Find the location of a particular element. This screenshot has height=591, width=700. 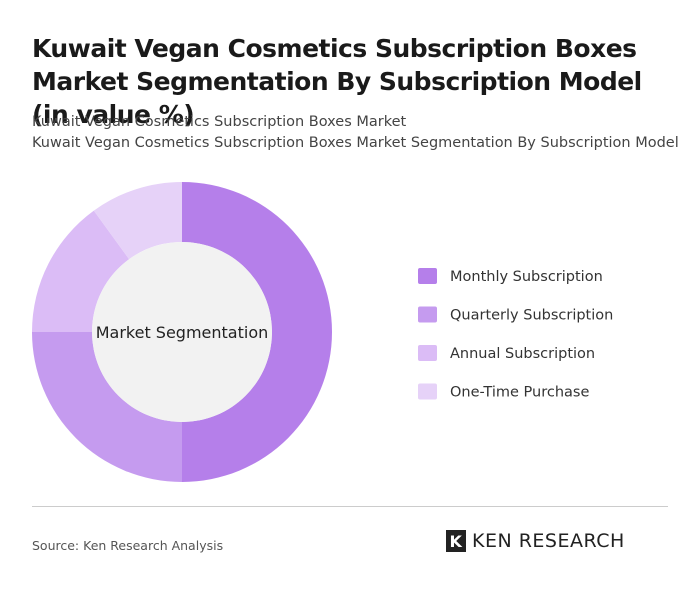

divider is located at coordinates (350, 506).